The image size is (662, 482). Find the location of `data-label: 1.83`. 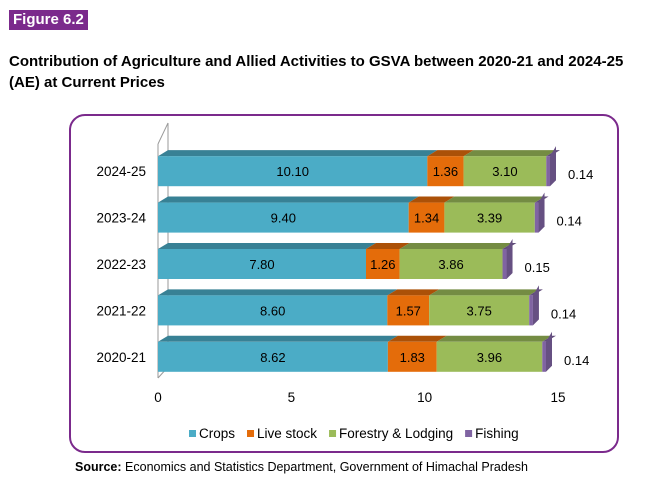

data-label: 1.83 is located at coordinates (412, 357).